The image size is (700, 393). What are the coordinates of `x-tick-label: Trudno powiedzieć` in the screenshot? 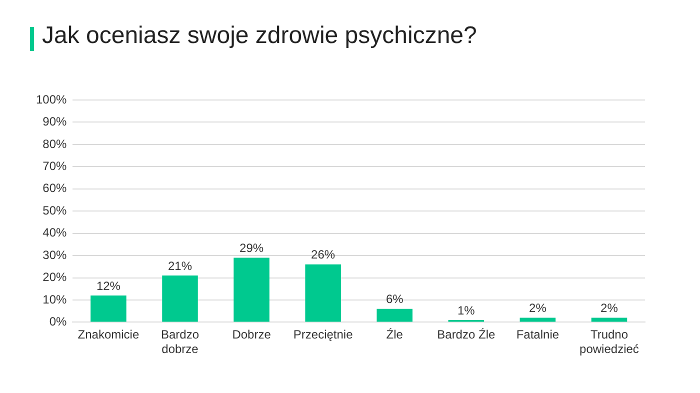 It's located at (609, 342).